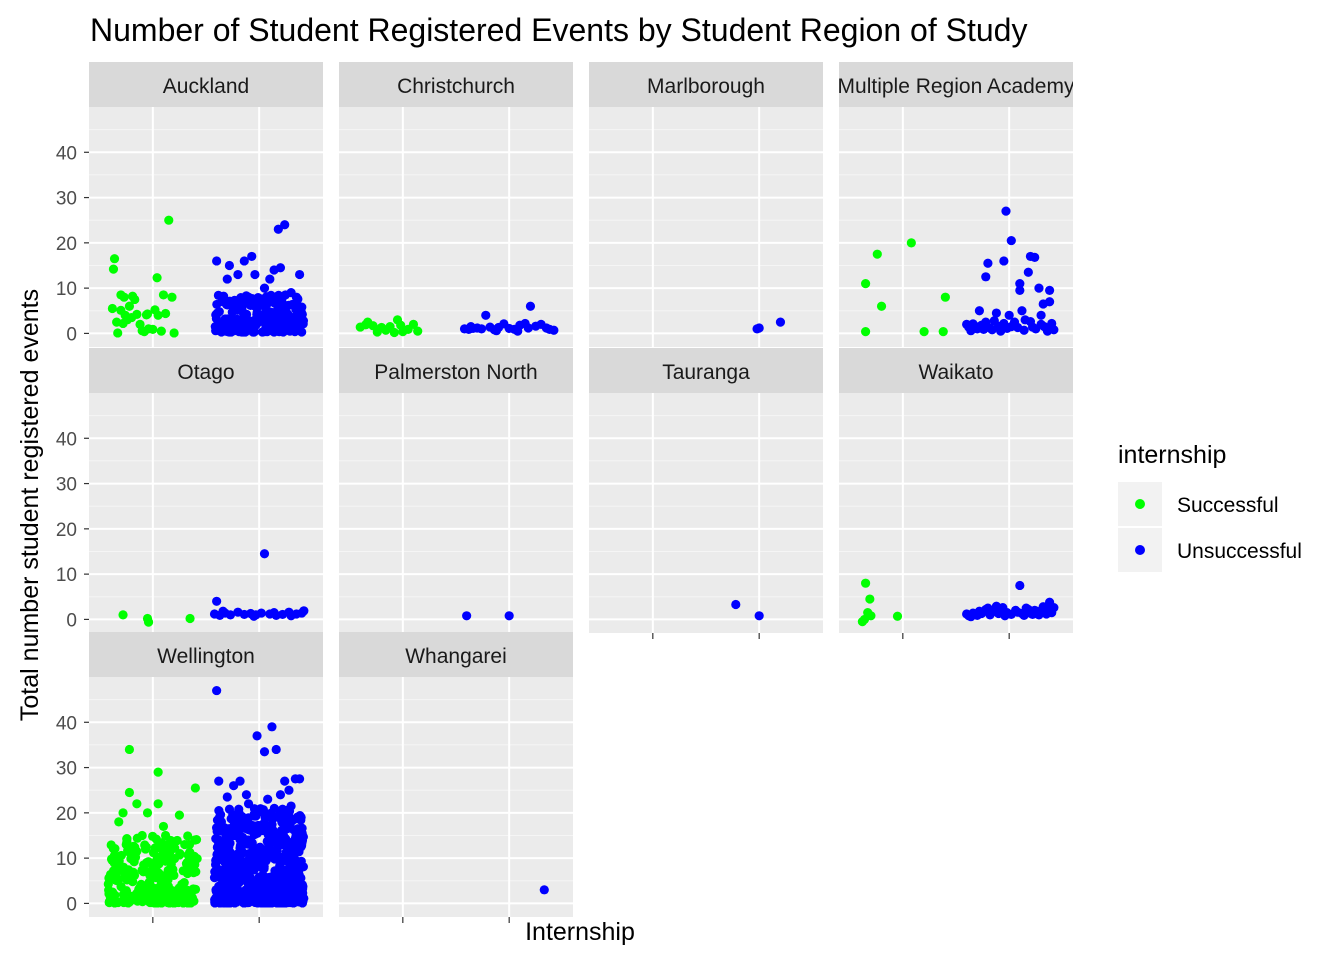 The width and height of the screenshot is (1344, 960). What do you see at coordinates (956, 493) in the screenshot?
I see `facet-waikato: Waikato` at bounding box center [956, 493].